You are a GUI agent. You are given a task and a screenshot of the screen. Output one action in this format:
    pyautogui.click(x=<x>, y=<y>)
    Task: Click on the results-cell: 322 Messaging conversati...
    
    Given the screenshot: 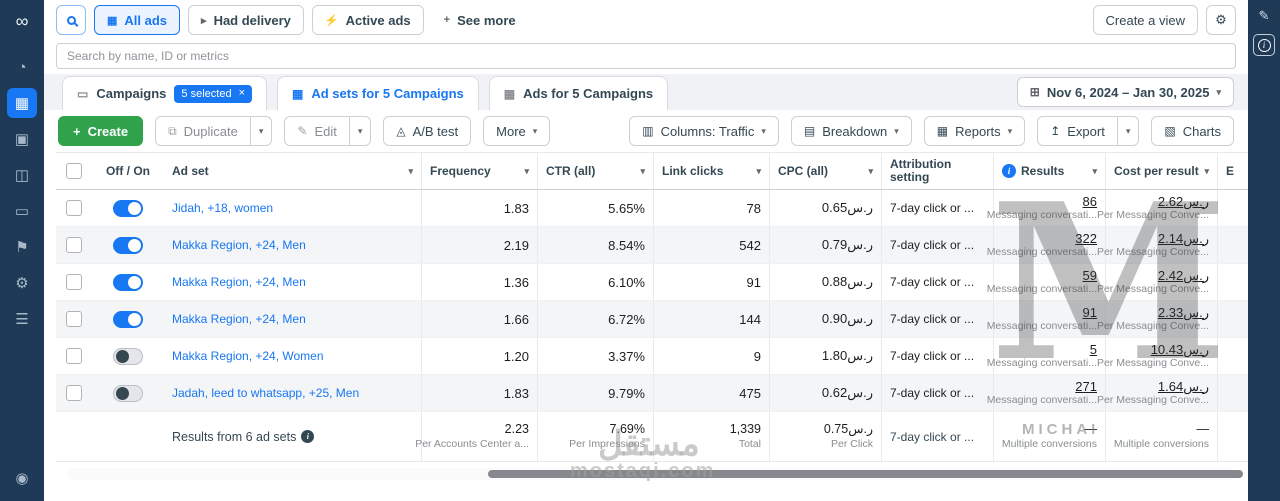 What is the action you would take?
    pyautogui.click(x=1046, y=245)
    